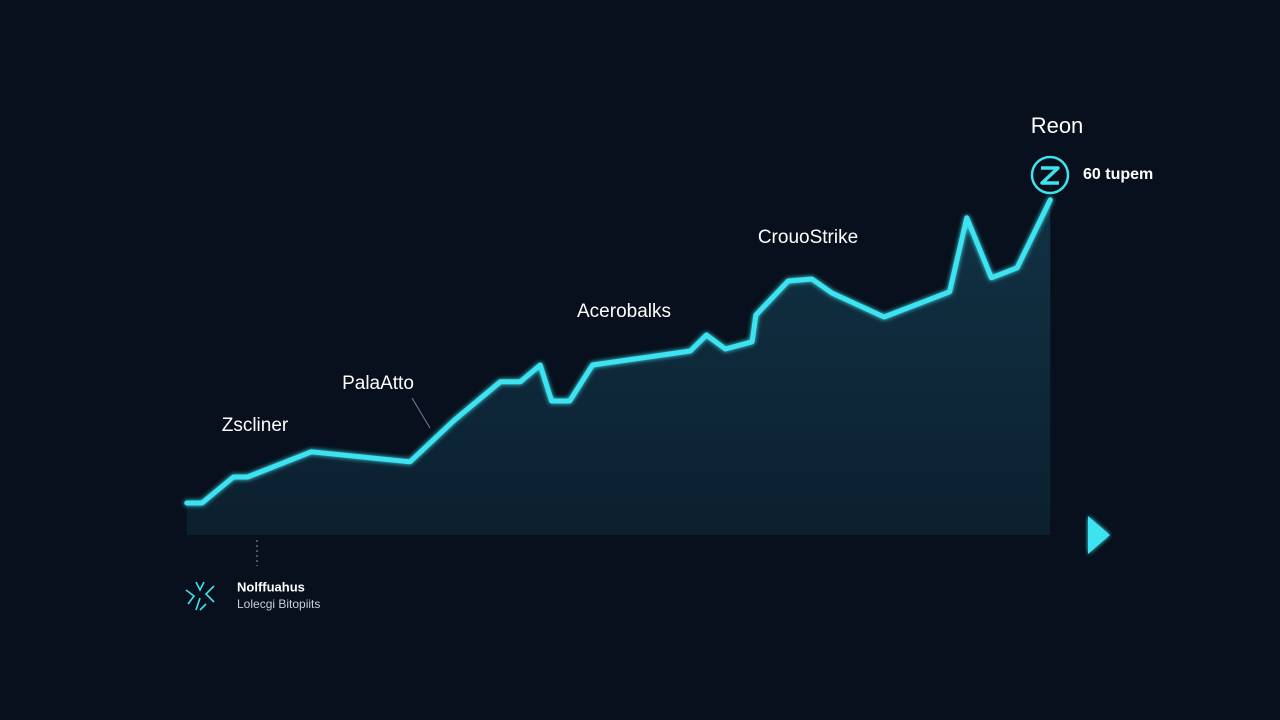 This screenshot has height=720, width=1280. I want to click on connector, so click(421, 413).